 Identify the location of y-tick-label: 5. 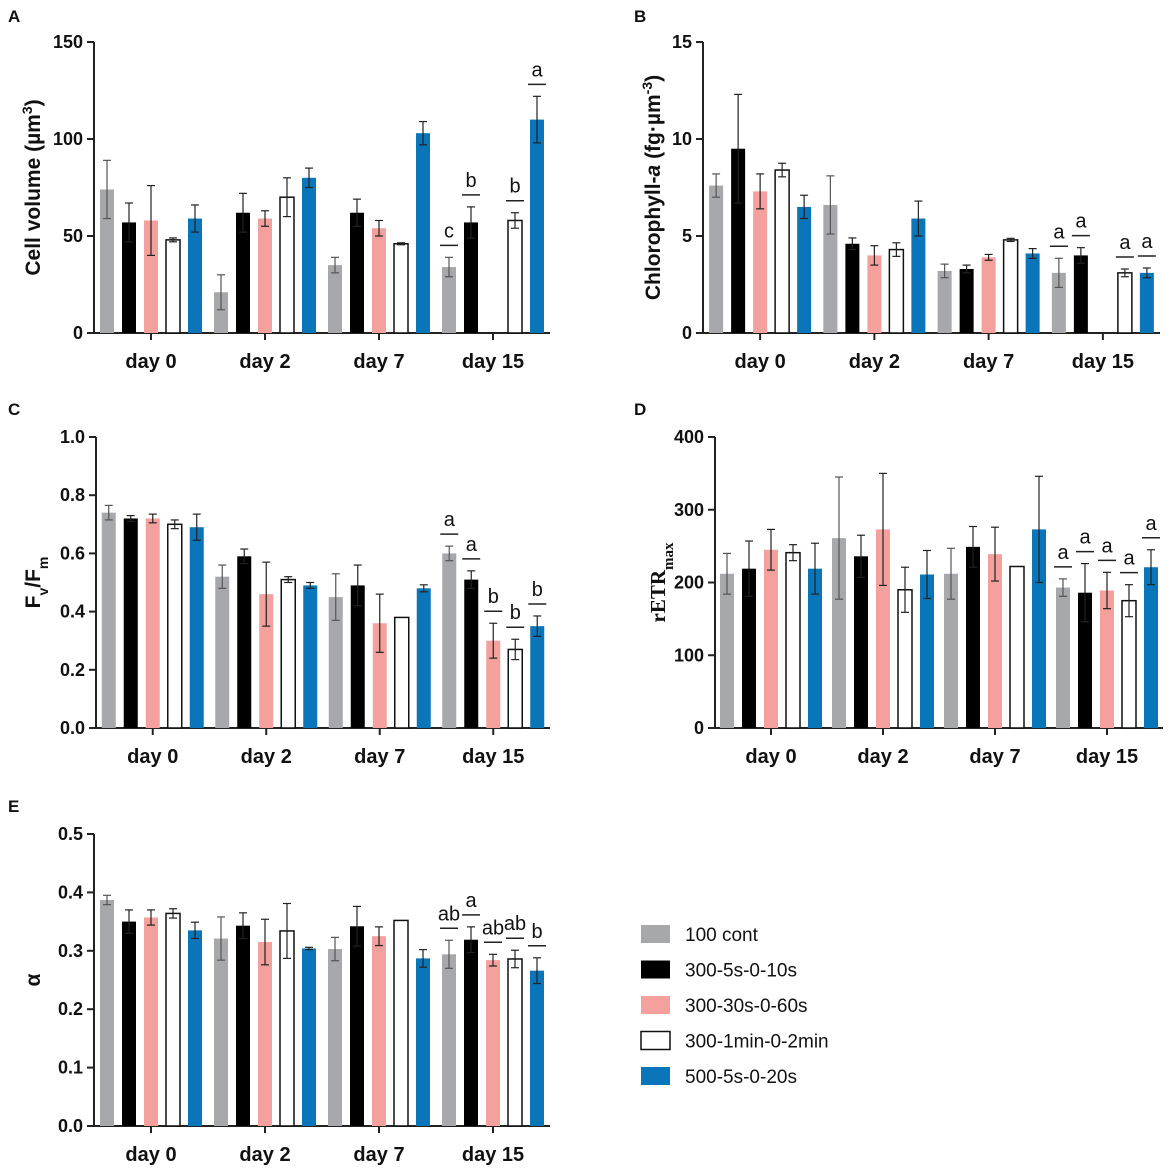
(687, 236).